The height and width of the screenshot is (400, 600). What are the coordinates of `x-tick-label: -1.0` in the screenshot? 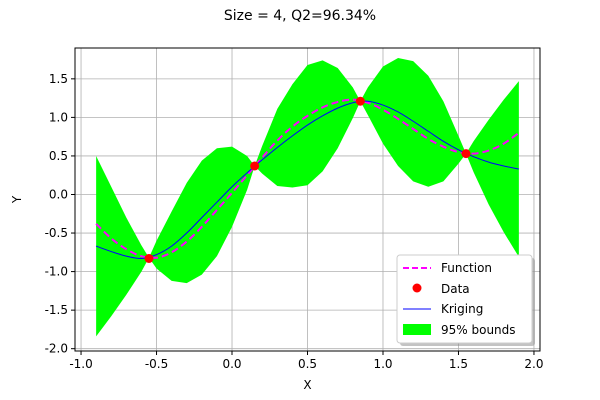 It's located at (80, 364).